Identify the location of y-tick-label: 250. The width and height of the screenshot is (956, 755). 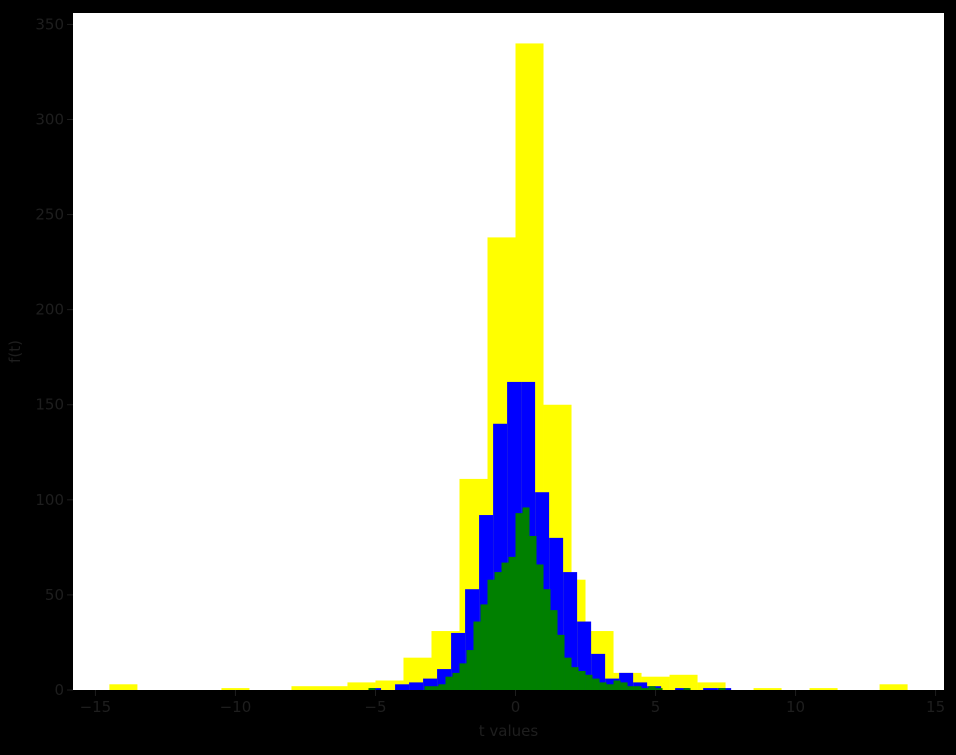
(49, 215).